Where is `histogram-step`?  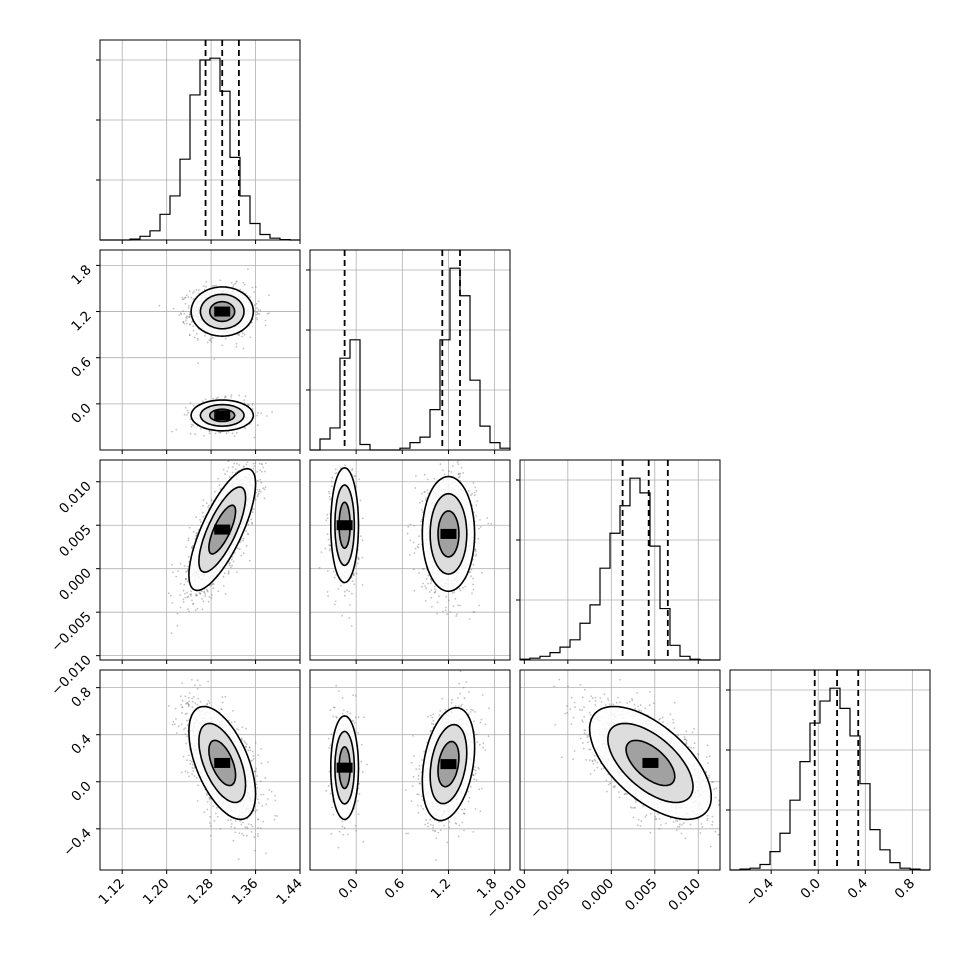
histogram-step is located at coordinates (830, 779).